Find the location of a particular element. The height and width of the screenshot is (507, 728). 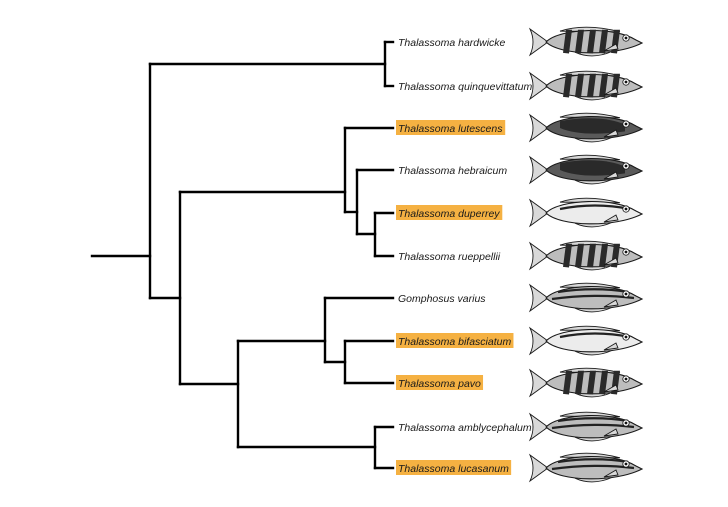

taxon-label-group: Thalassoma hardwicke is located at coordinates (452, 43).